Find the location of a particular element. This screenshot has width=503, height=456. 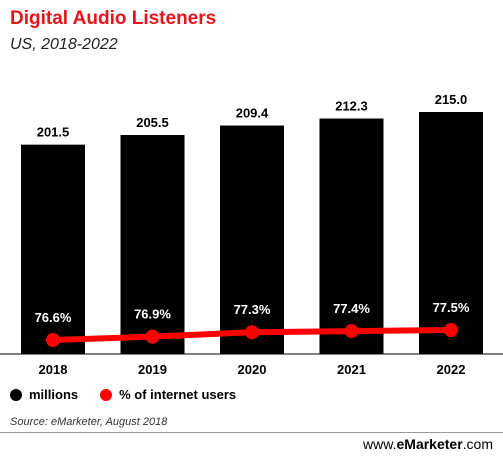

source-note: Source: eMarketer, August 2018 is located at coordinates (89, 422).